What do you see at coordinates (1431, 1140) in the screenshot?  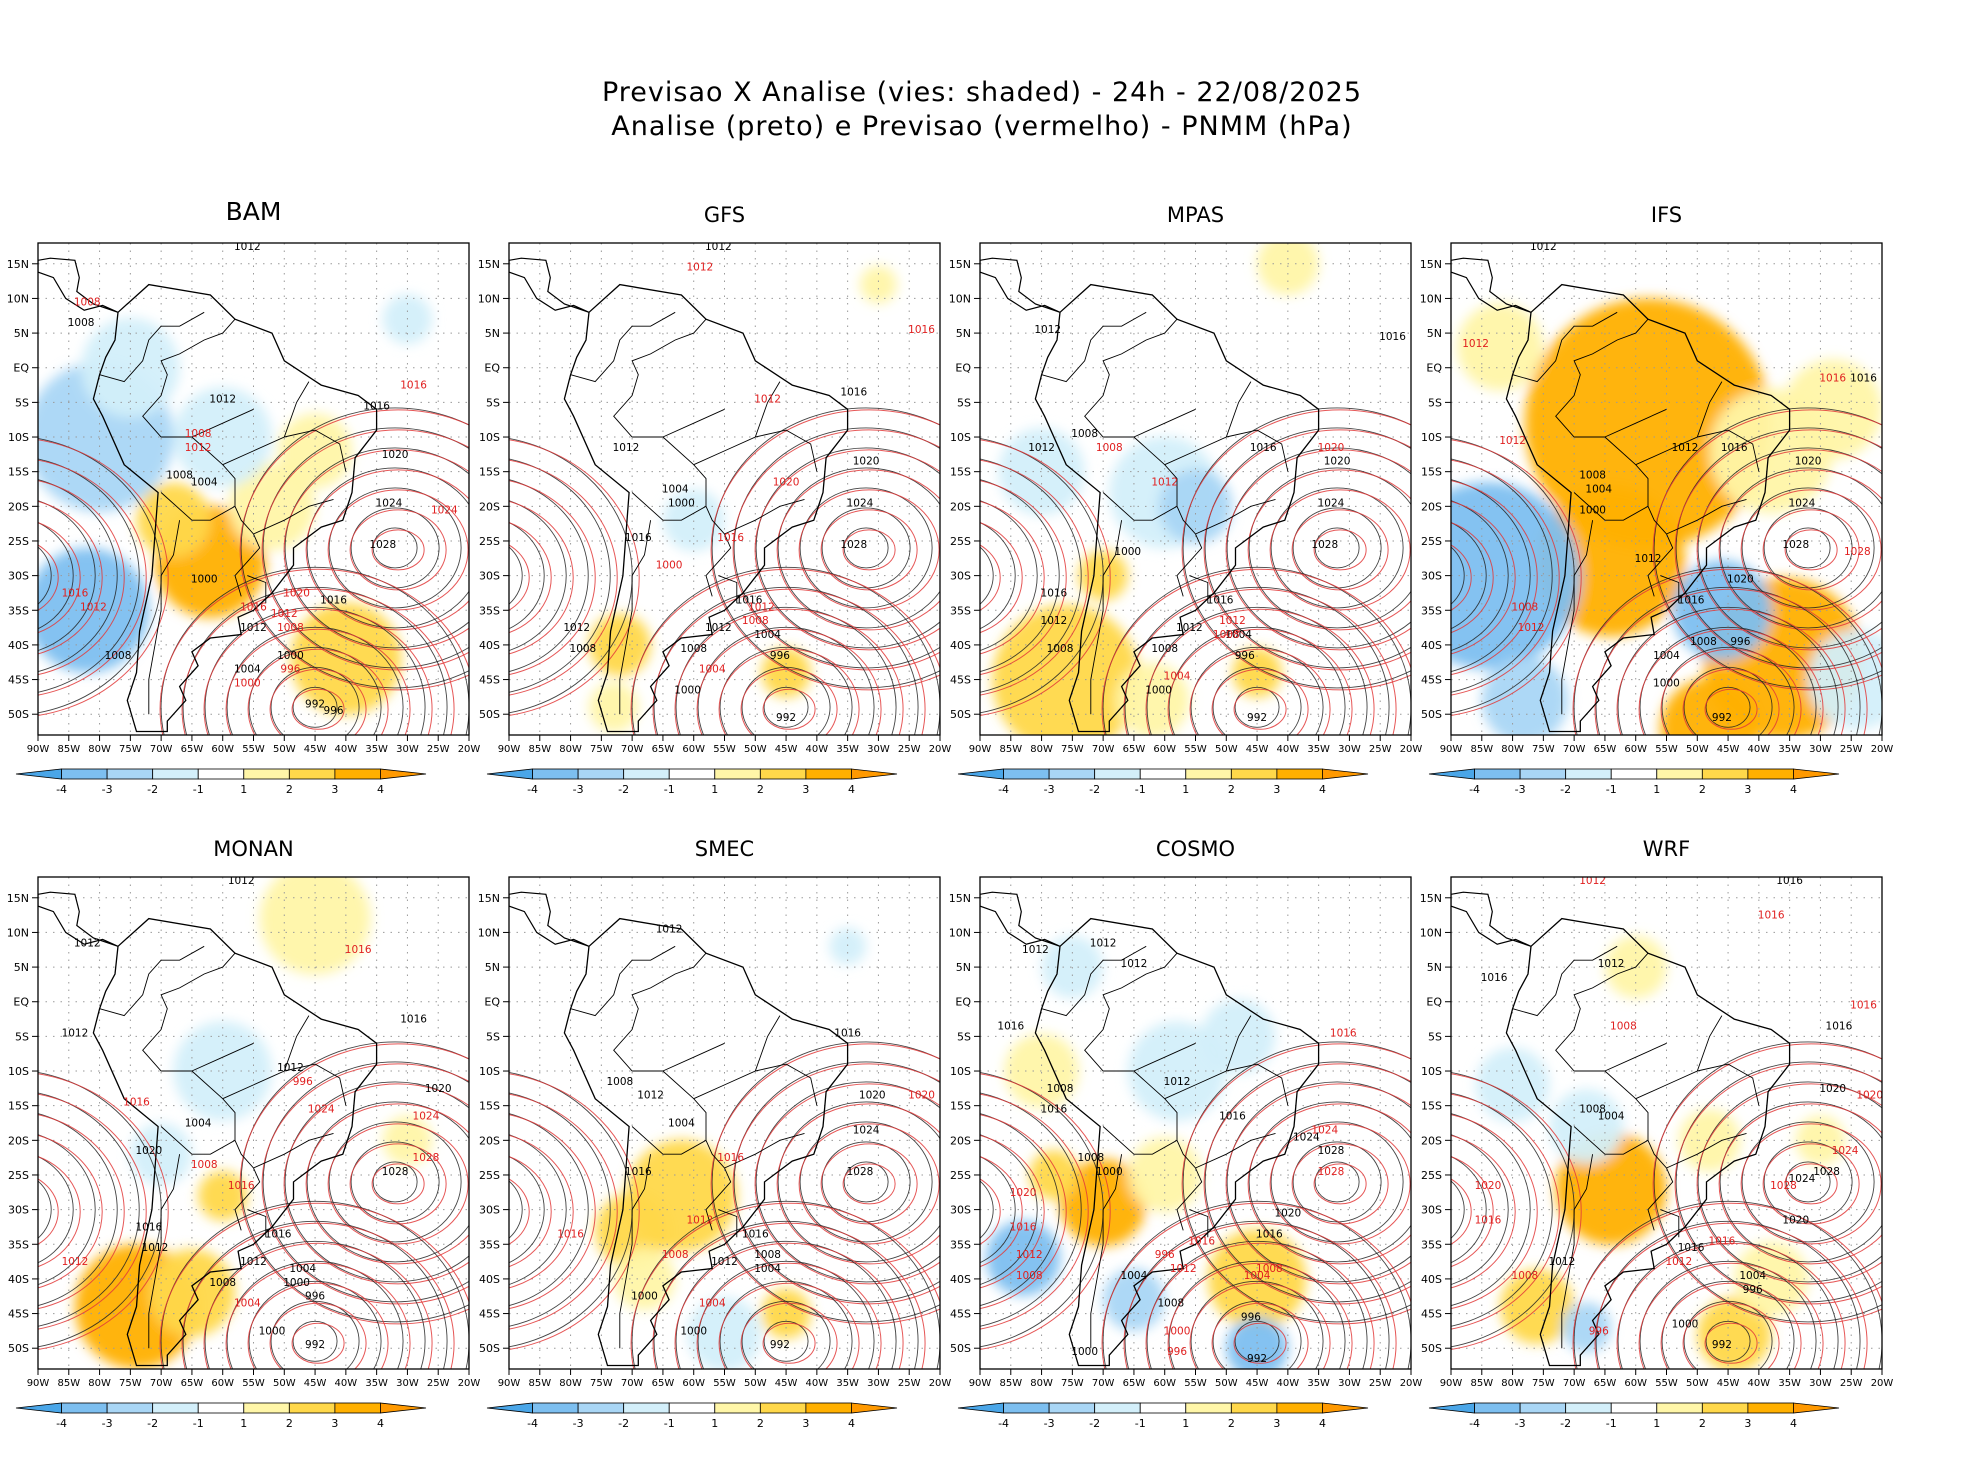 I see `lat-tick-label: 20S` at bounding box center [1431, 1140].